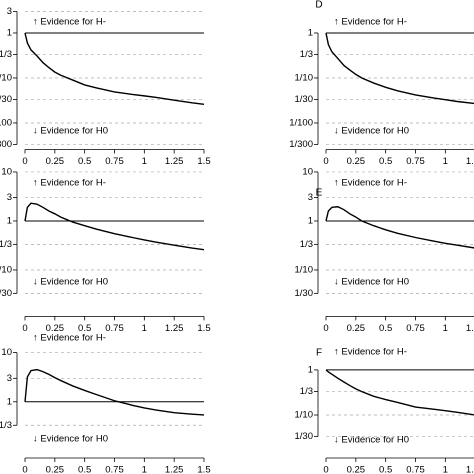  I want to click on panel-label: F, so click(319, 353).